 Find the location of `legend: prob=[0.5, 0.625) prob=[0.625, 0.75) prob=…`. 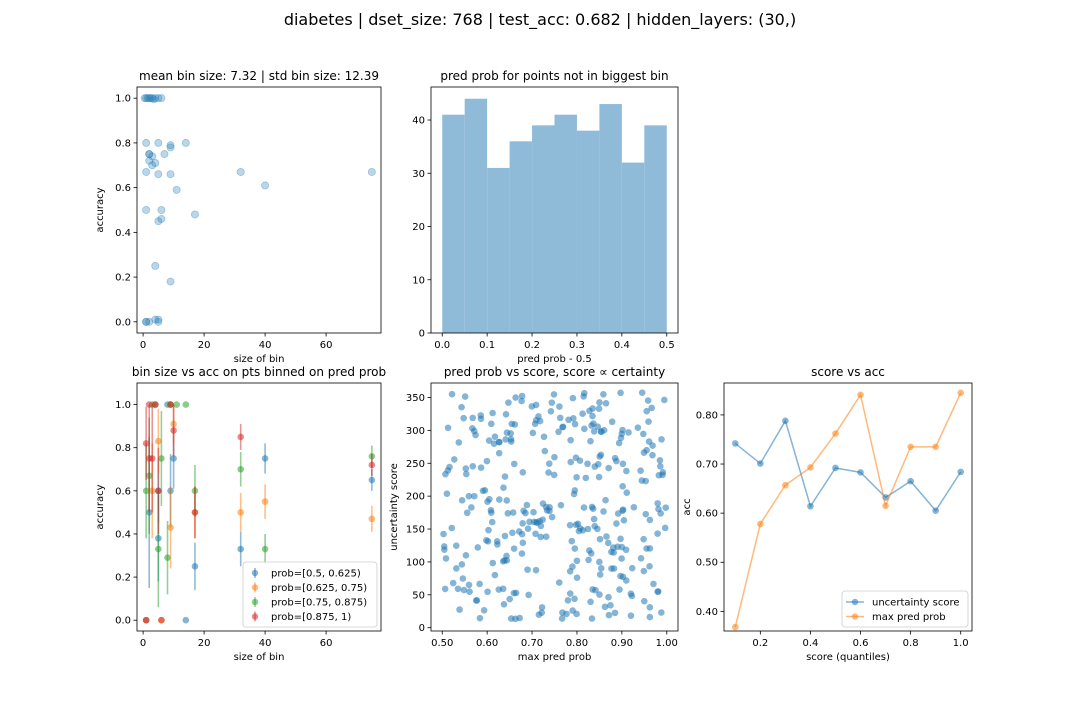

legend: prob=[0.5, 0.625) prob=[0.625, 0.75) prob=… is located at coordinates (310, 594).